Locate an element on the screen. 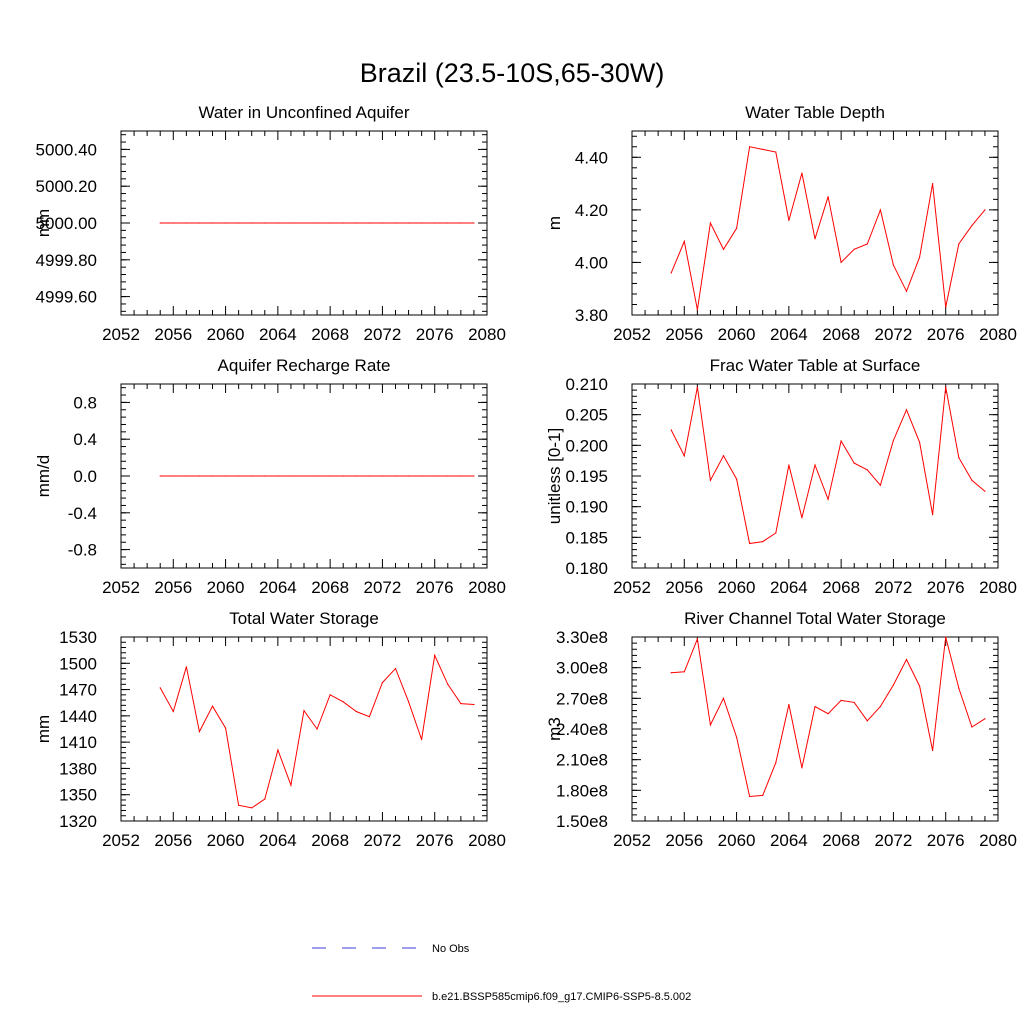 The width and height of the screenshot is (1024, 1024). y-tick-label: 3.00e8 is located at coordinates (582, 668).